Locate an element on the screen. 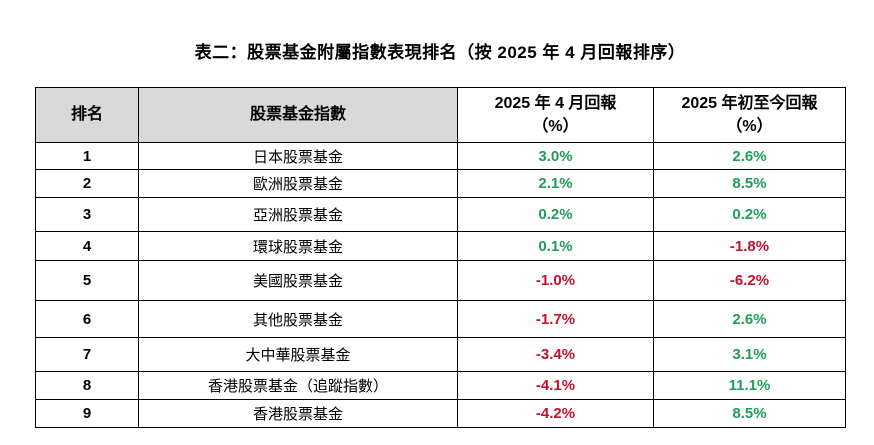 This screenshot has width=874, height=445. ytd-return-cell: -6.2% is located at coordinates (749, 280).